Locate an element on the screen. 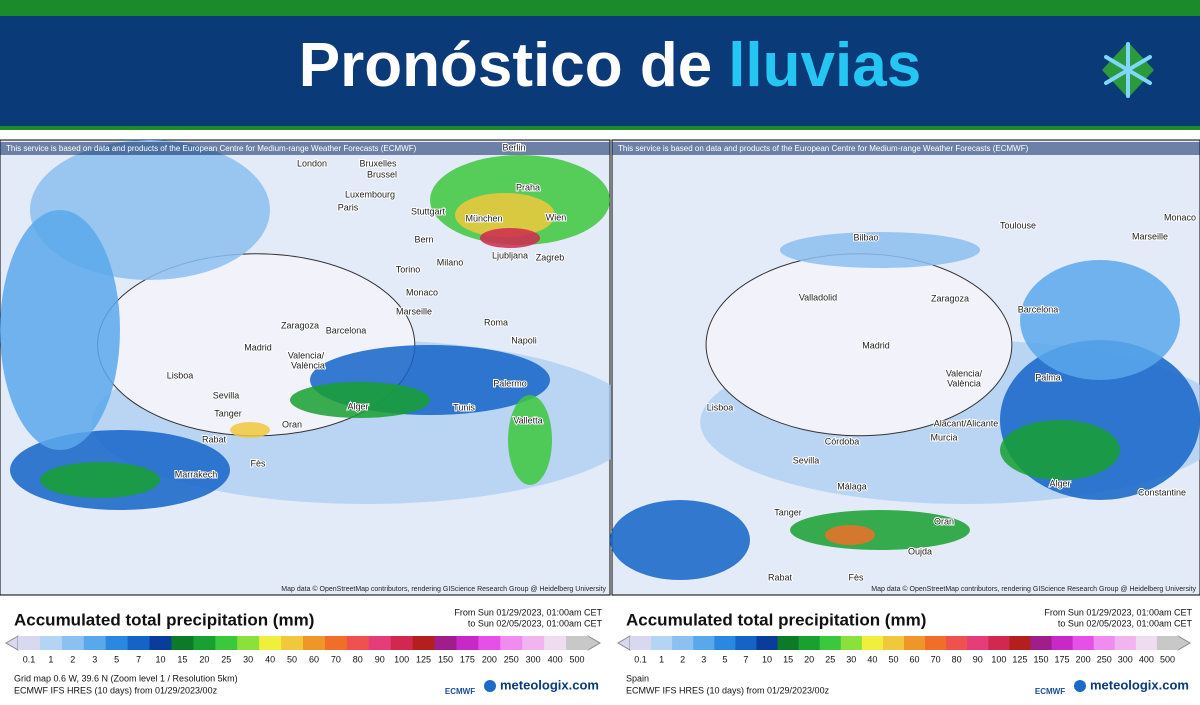 This screenshot has width=1200, height=705. city-label: València is located at coordinates (308, 365).